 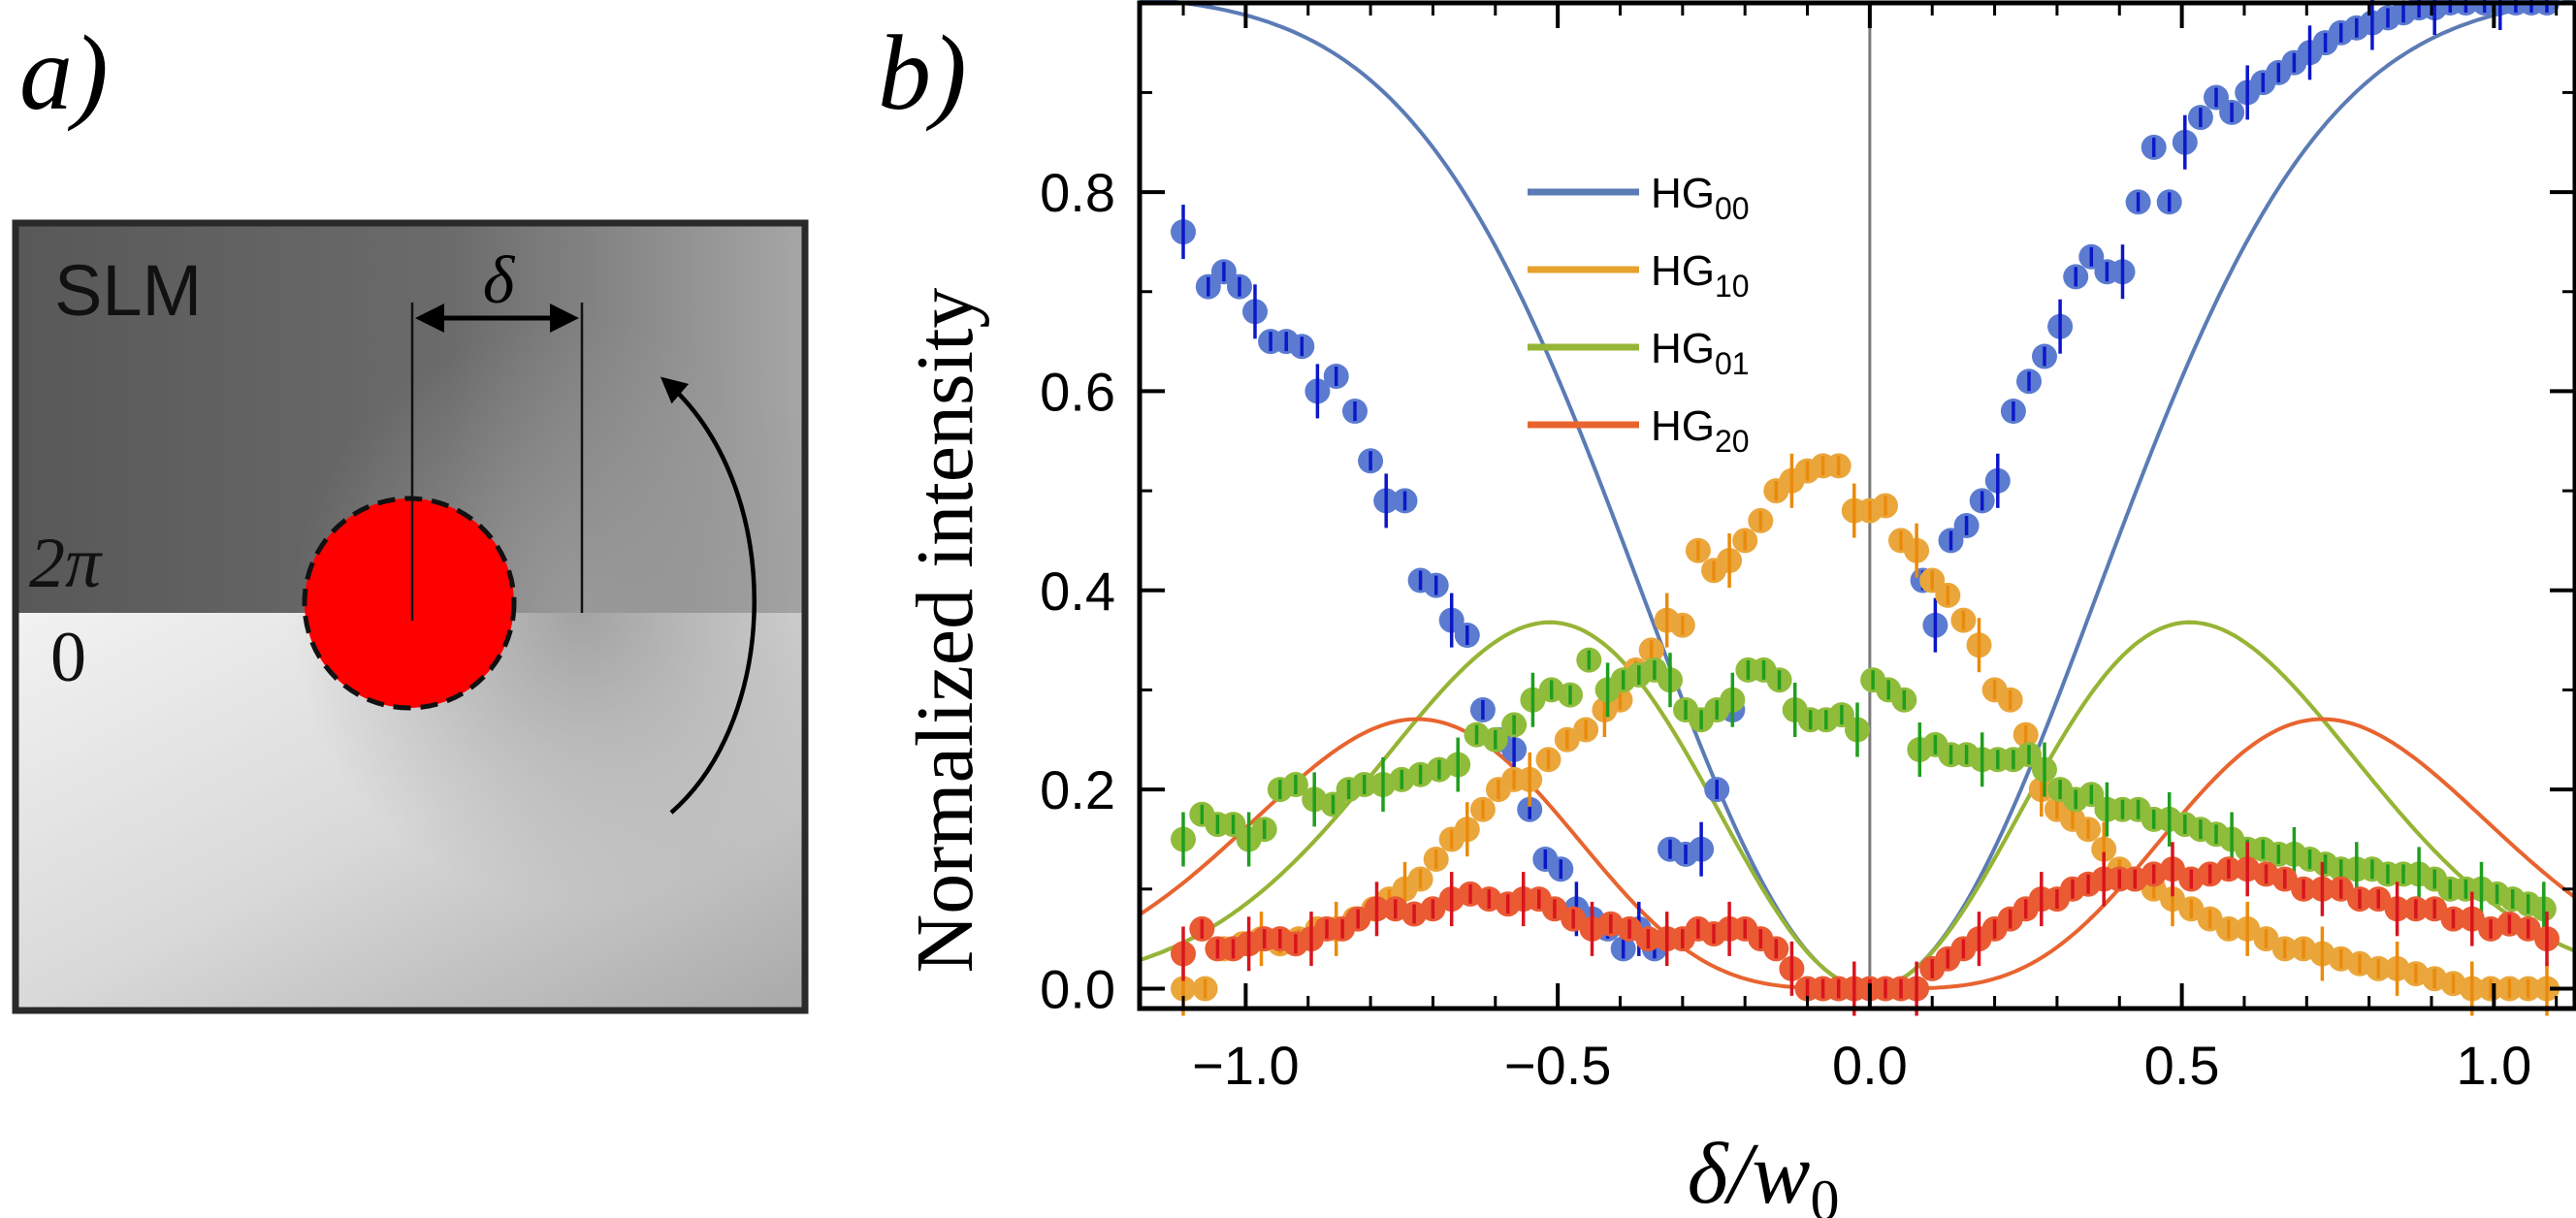 What do you see at coordinates (1700, 430) in the screenshot?
I see `legend-label: HG20` at bounding box center [1700, 430].